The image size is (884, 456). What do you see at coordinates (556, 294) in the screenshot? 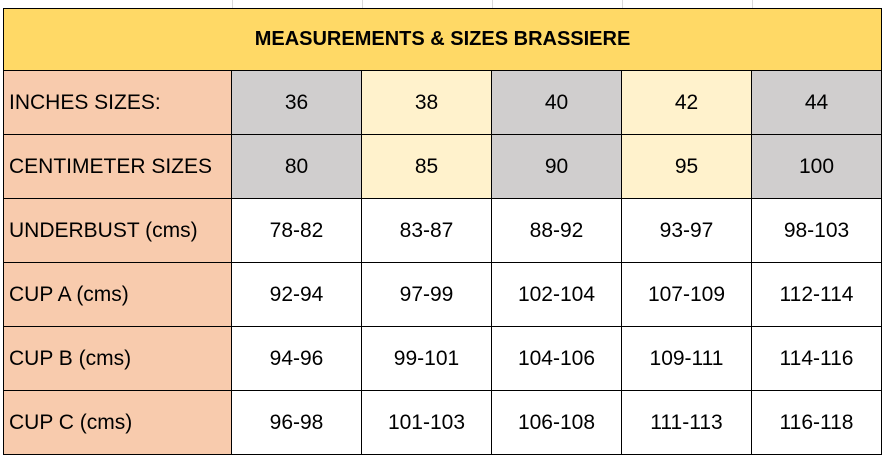
I see `size-value-cell: 102-104` at bounding box center [556, 294].